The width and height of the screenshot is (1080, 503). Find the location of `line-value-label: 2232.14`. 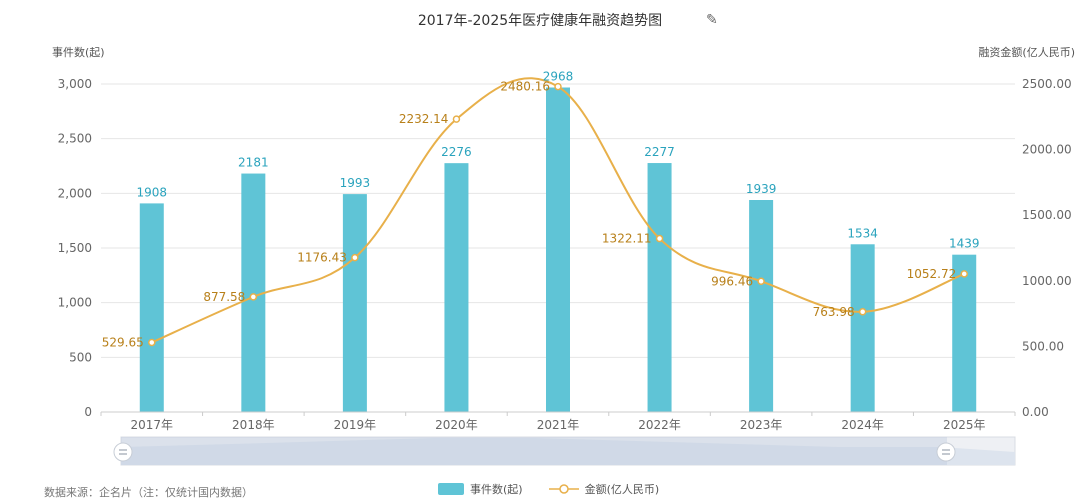

line-value-label: 2232.14 is located at coordinates (424, 119).